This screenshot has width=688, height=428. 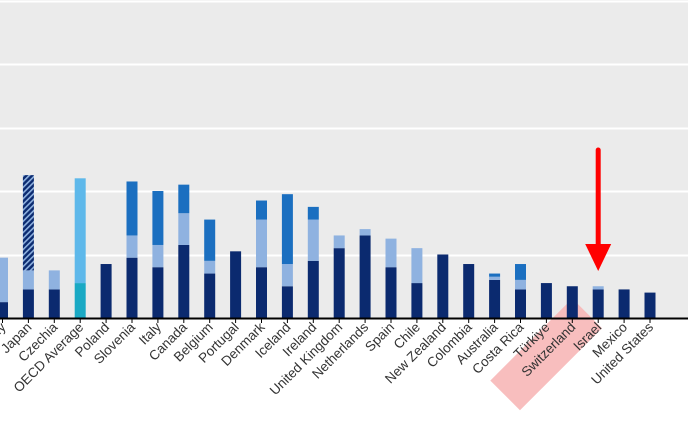 I want to click on arrow-head, so click(x=598, y=257).